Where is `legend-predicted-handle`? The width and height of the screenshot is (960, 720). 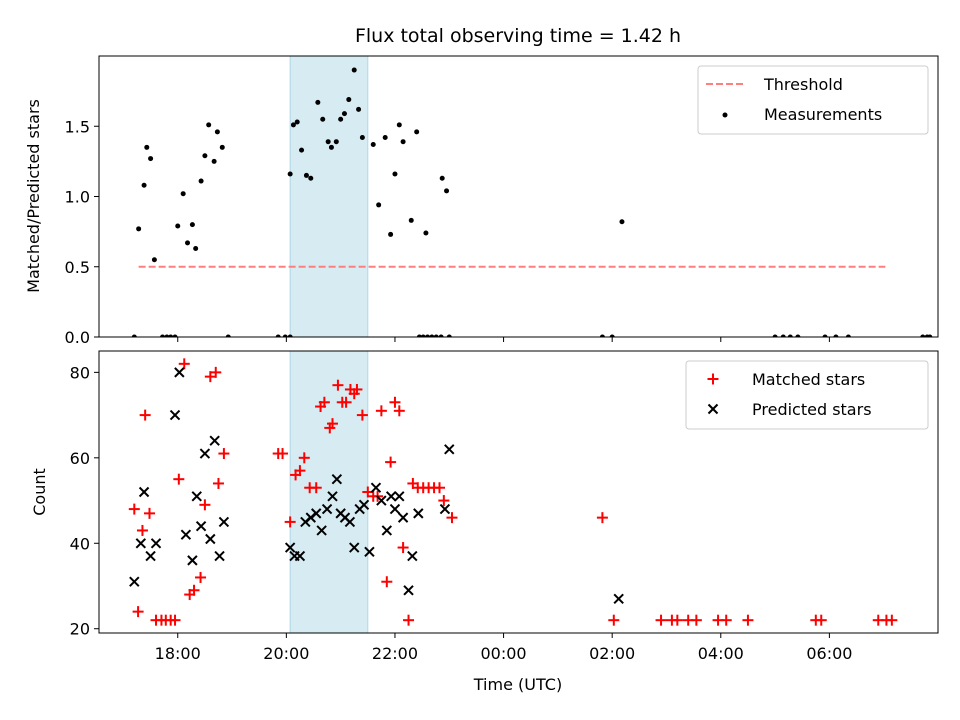 legend-predicted-handle is located at coordinates (713, 409).